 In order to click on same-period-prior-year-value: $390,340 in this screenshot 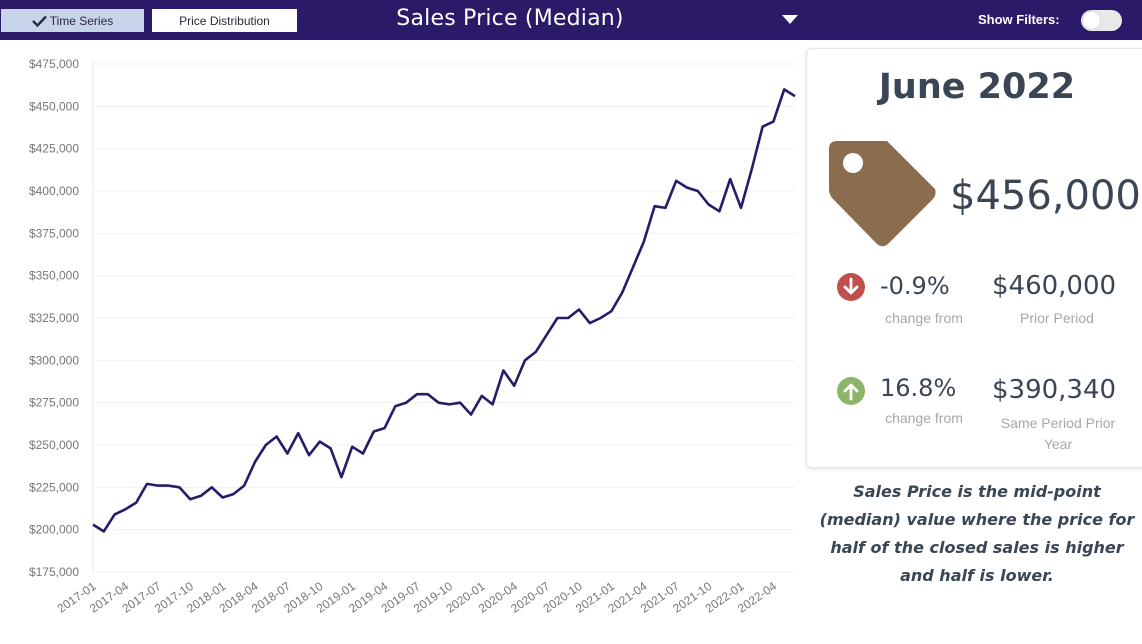, I will do `click(1054, 390)`.